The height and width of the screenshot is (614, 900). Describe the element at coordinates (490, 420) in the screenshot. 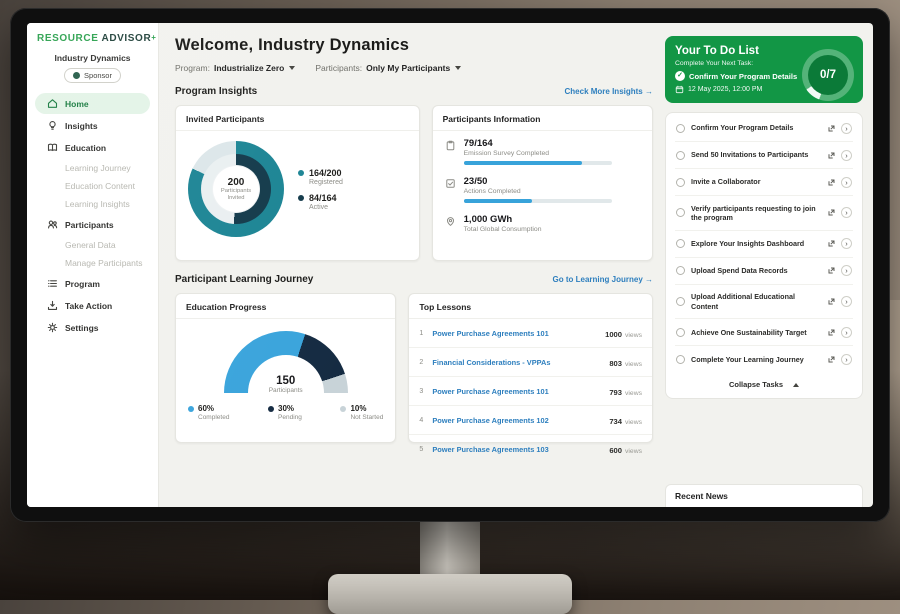

I see `lesson-link: Power Purchase Agreements 102` at that location.